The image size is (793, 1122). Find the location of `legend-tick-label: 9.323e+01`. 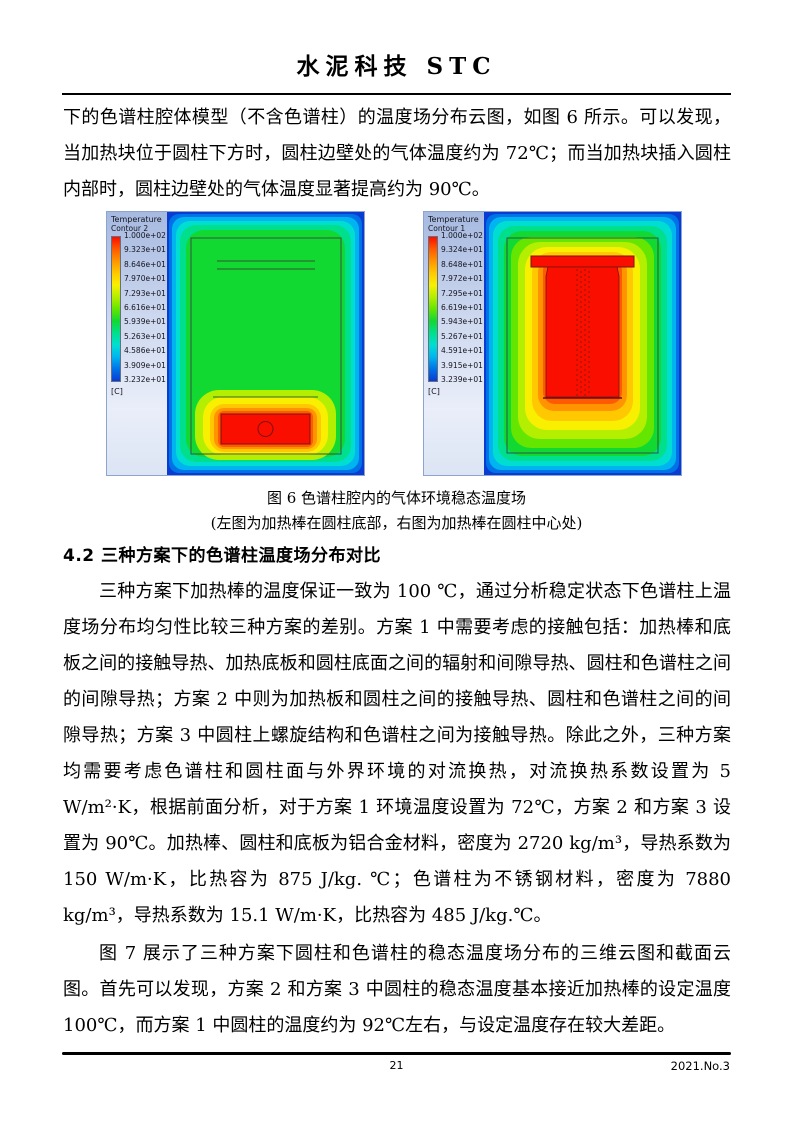

legend-tick-label: 9.323e+01 is located at coordinates (145, 250).